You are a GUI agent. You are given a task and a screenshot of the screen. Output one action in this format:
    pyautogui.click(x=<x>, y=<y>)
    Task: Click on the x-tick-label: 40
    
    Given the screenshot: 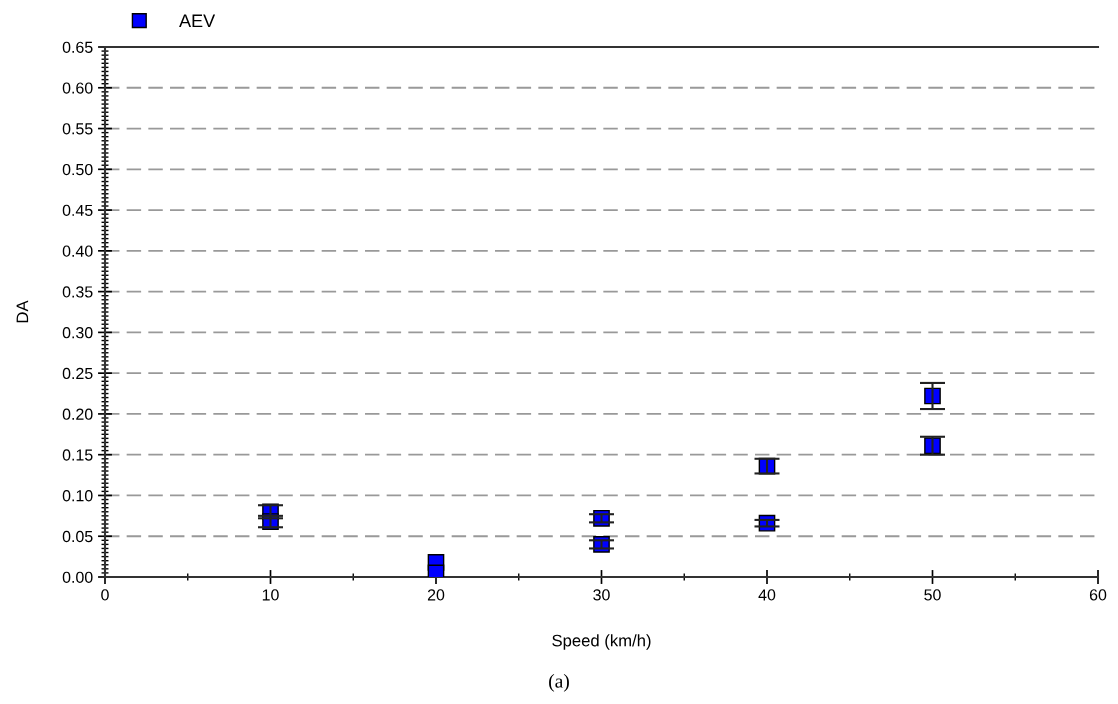 What is the action you would take?
    pyautogui.click(x=767, y=595)
    